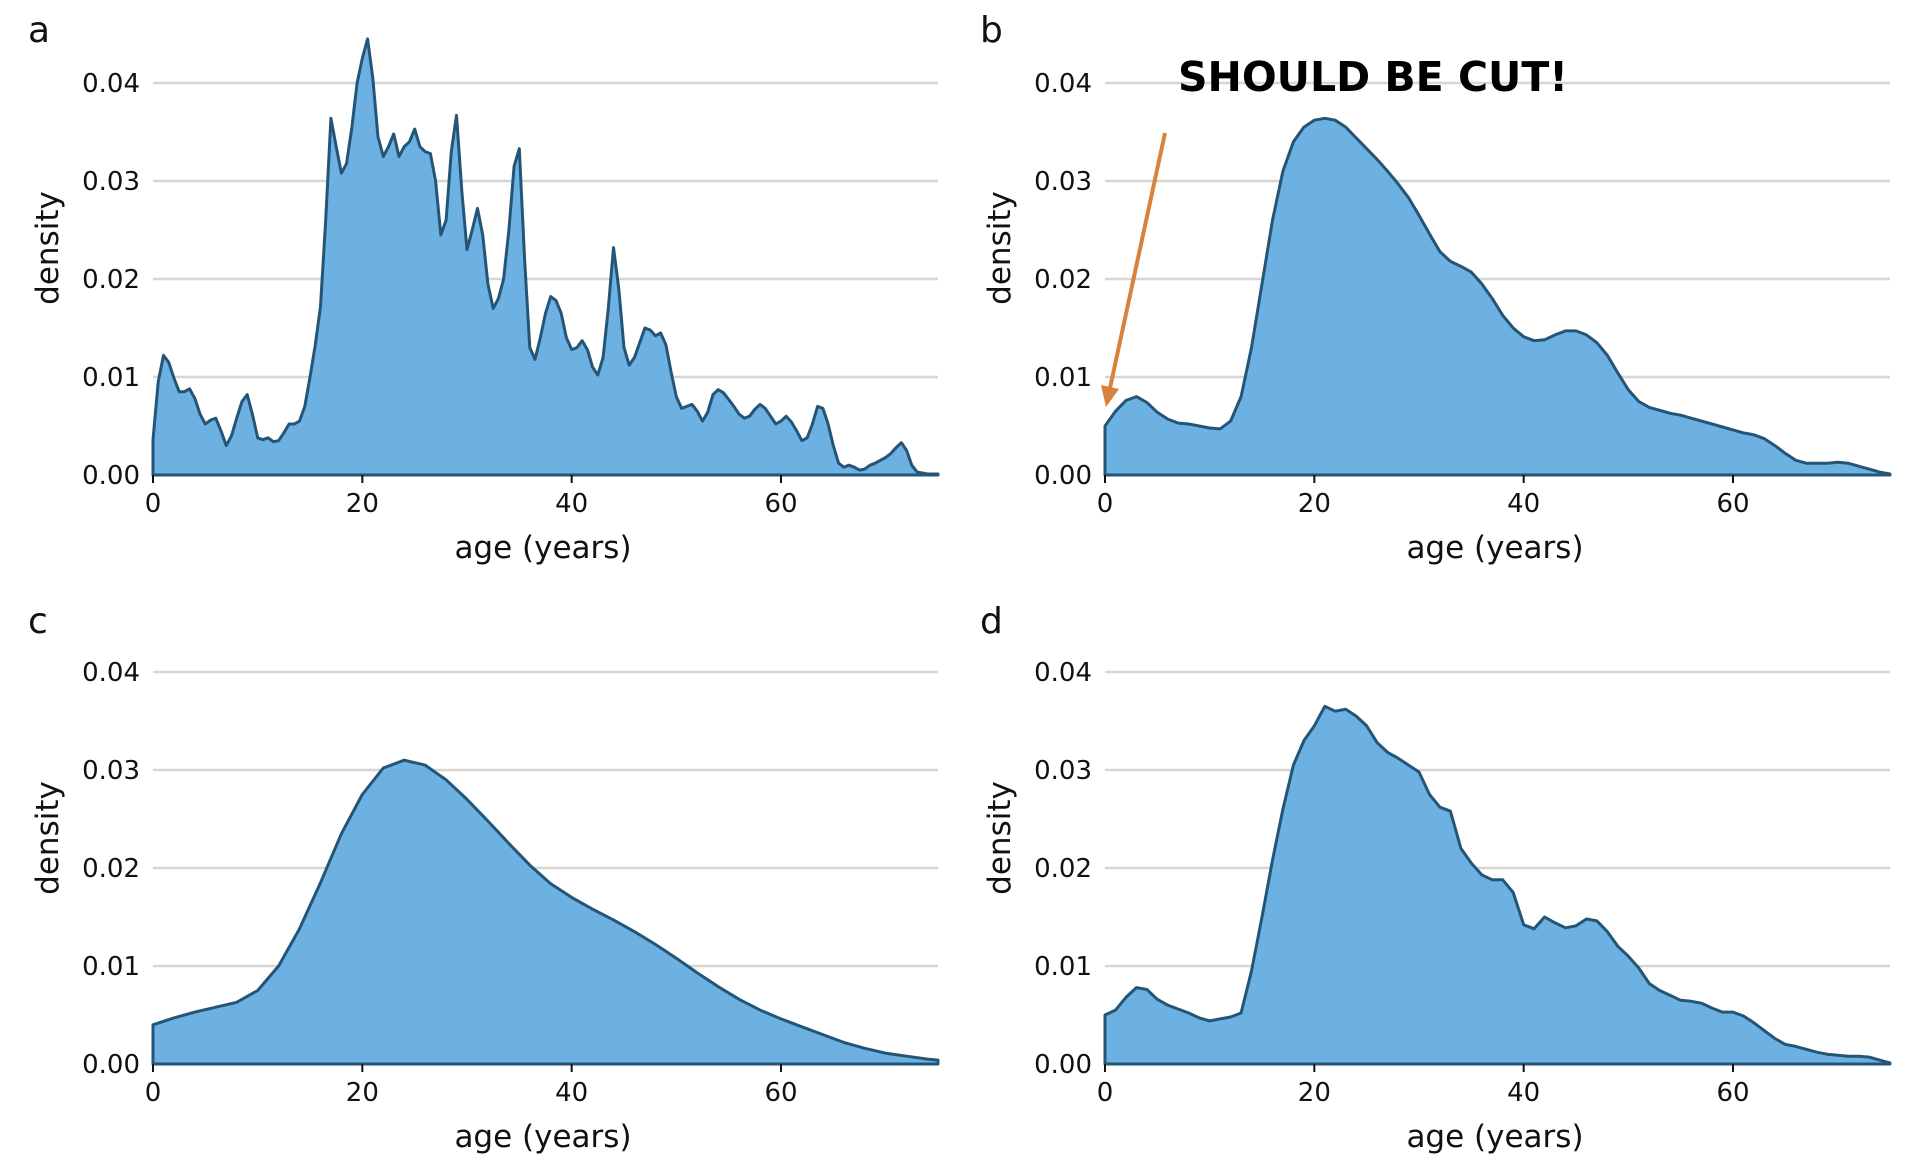 The image size is (1907, 1155). Describe the element at coordinates (1314, 1093) in the screenshot. I see `x-tick-label-d-1: 20` at that location.